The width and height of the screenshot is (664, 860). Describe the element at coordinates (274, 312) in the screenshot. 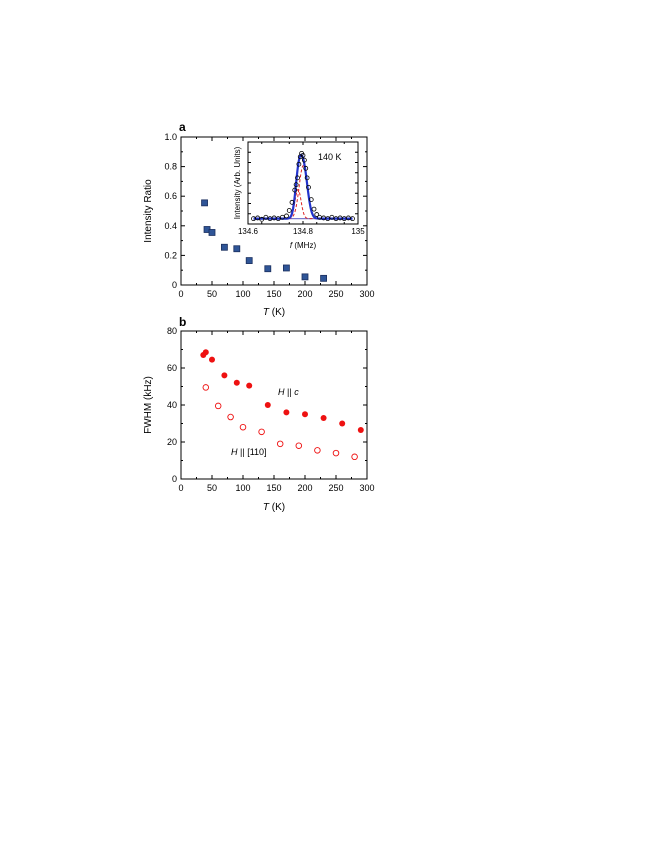

I see `panel-a-xlabel: T (K)` at that location.